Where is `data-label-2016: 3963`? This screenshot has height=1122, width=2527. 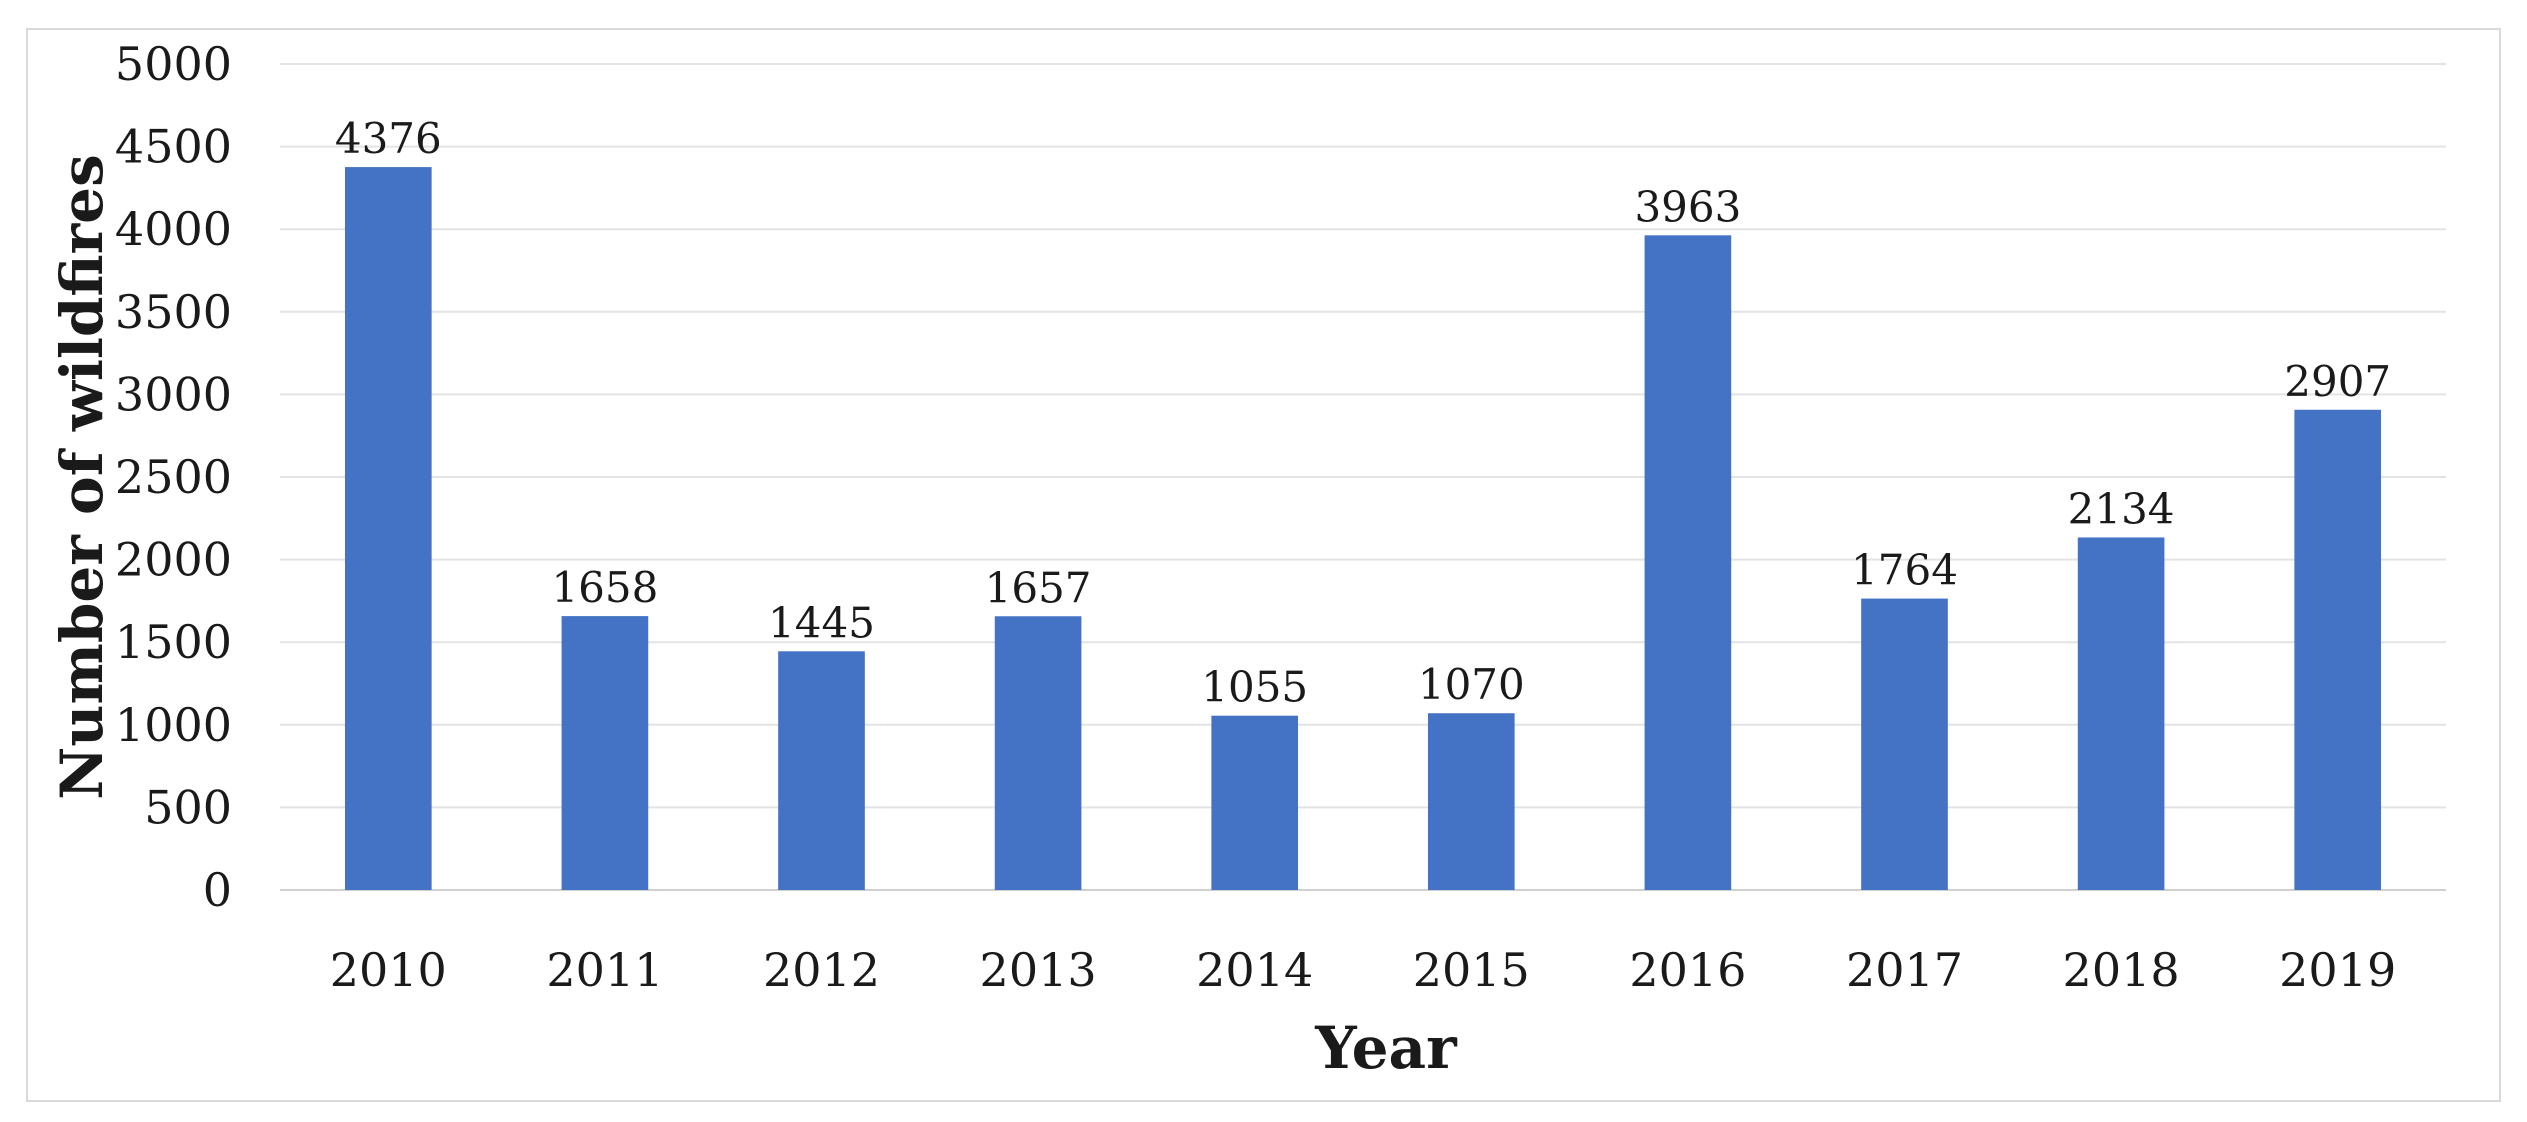 data-label-2016: 3963 is located at coordinates (1687, 206).